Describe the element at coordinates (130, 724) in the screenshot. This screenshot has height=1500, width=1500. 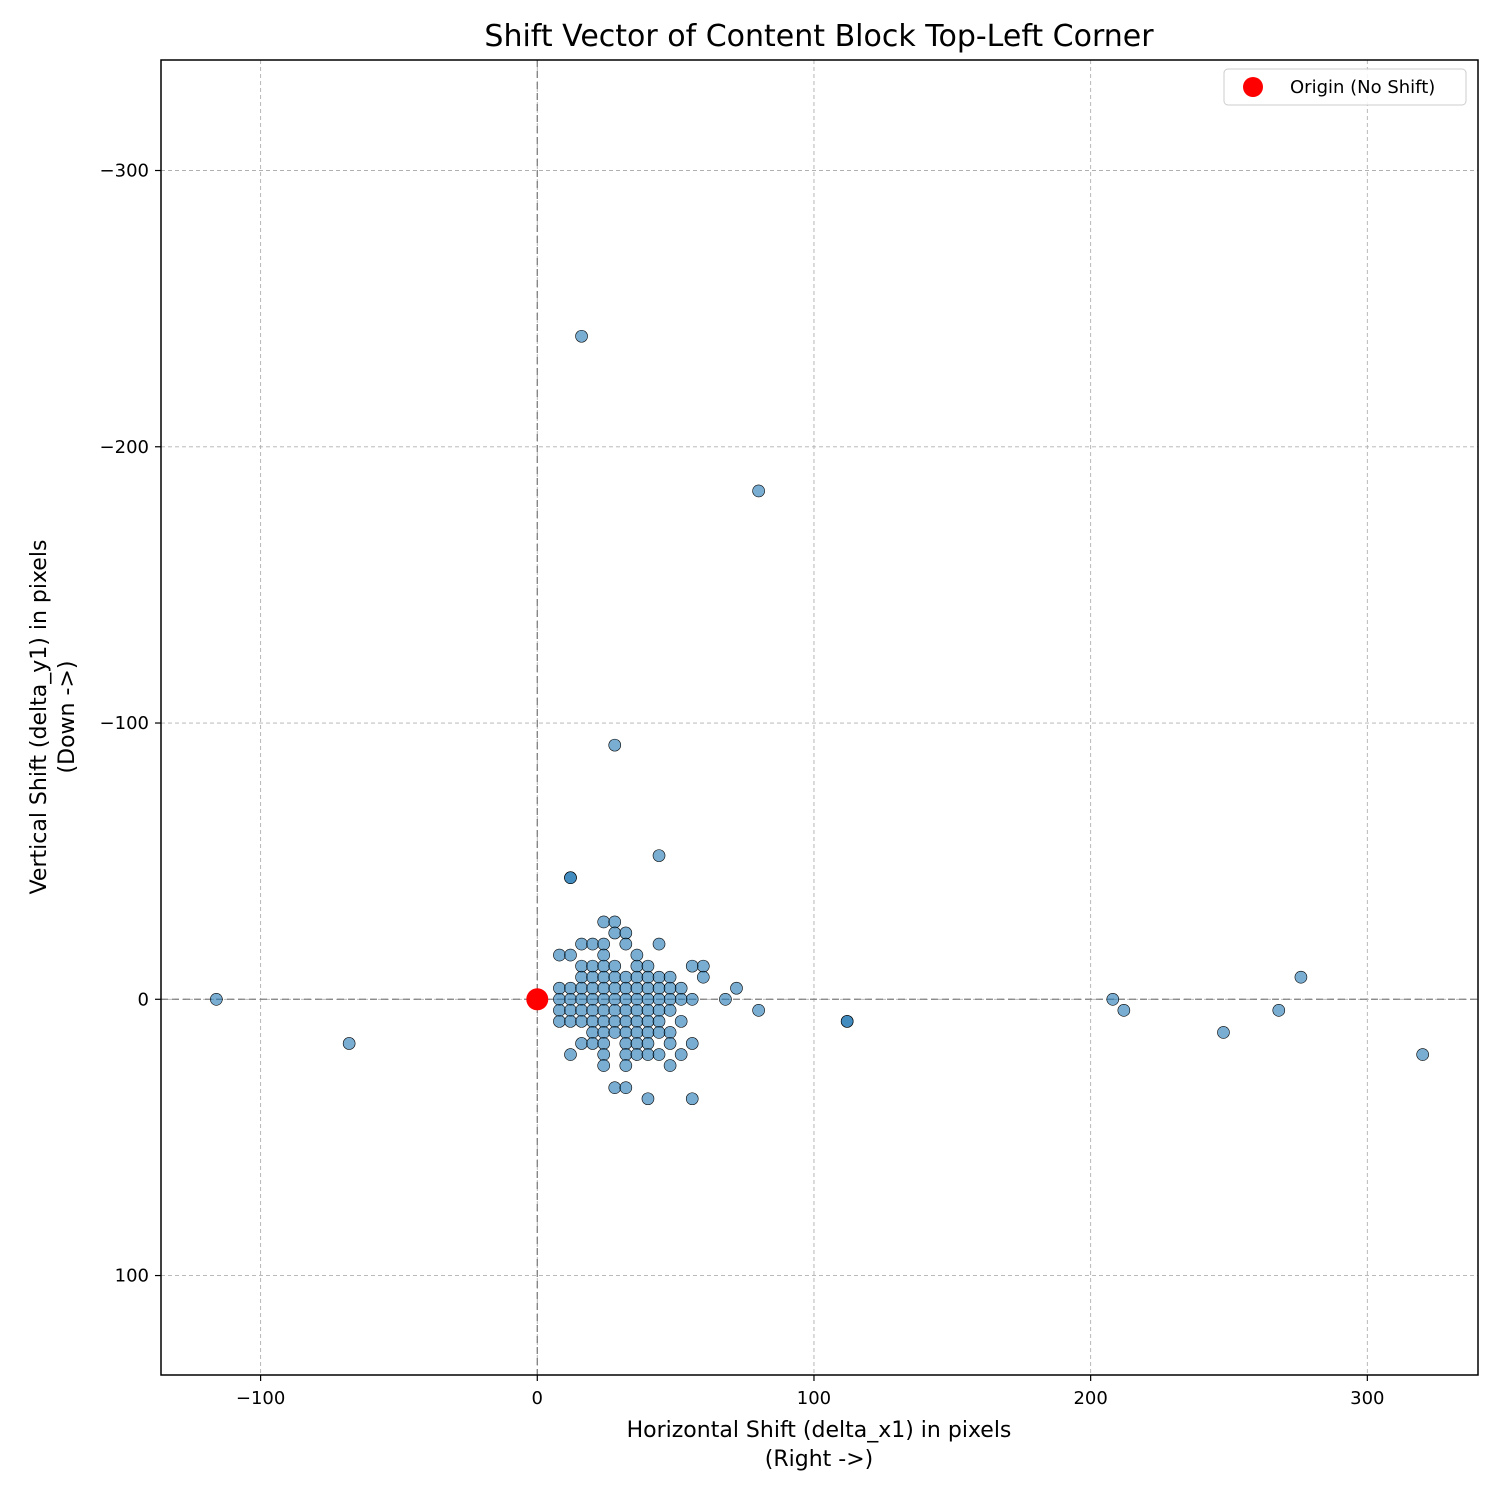
I see `y-axis-ticks: −300 −200 −100 0 100` at that location.